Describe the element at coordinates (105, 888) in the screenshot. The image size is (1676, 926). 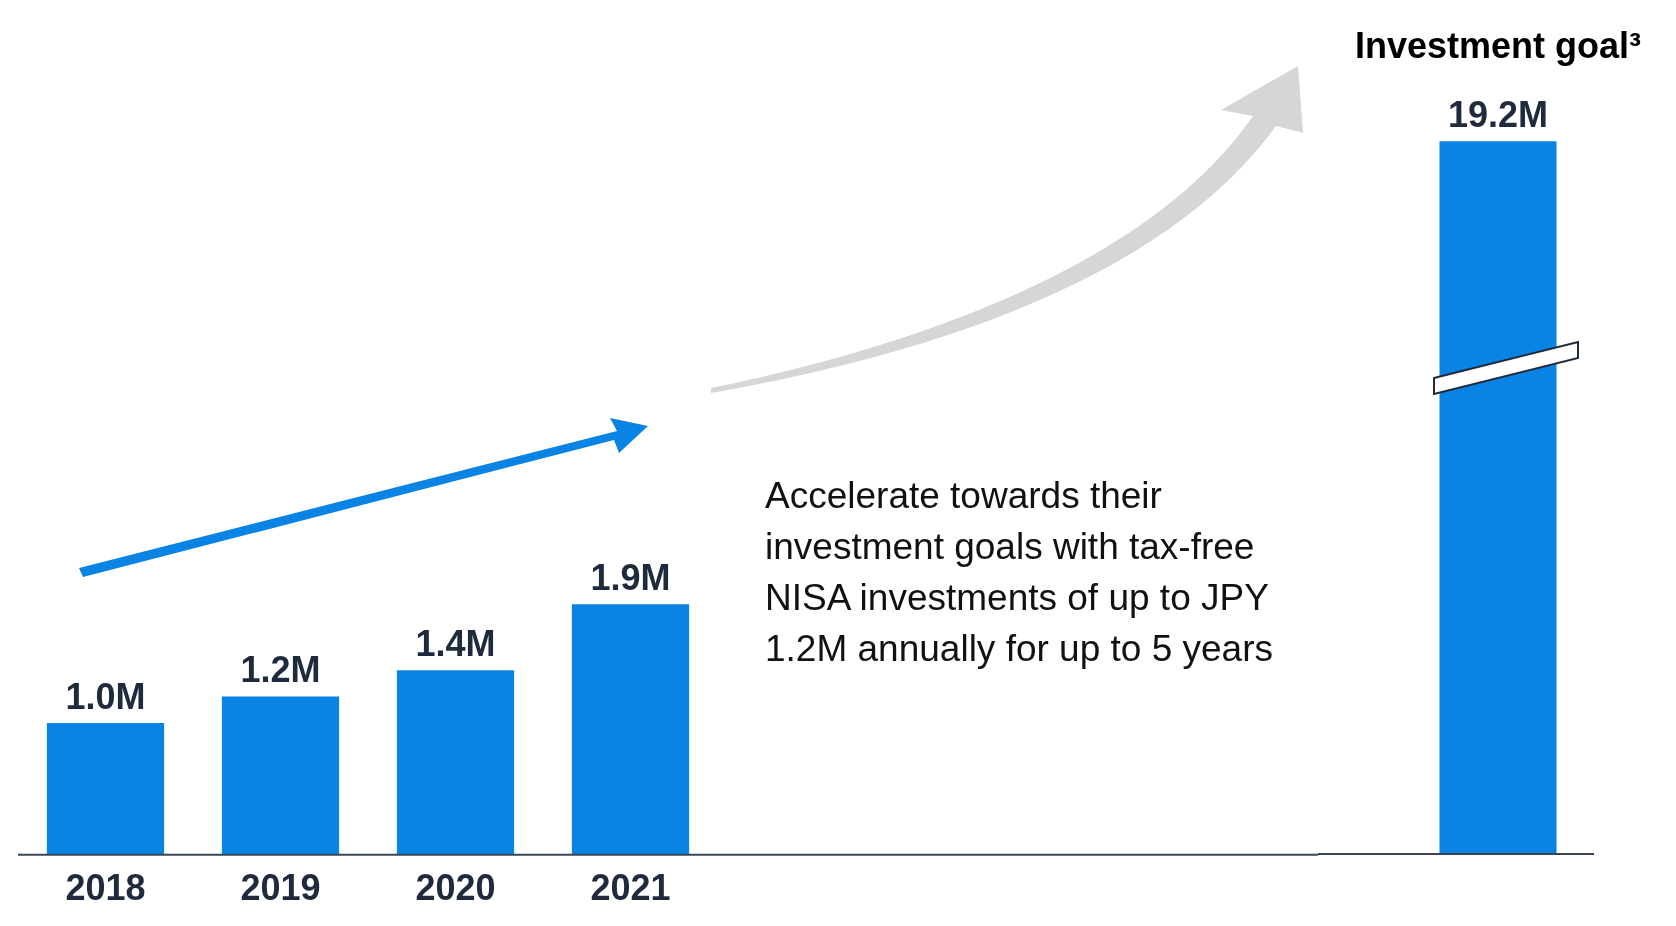
I see `x-tick-label: 2018` at that location.